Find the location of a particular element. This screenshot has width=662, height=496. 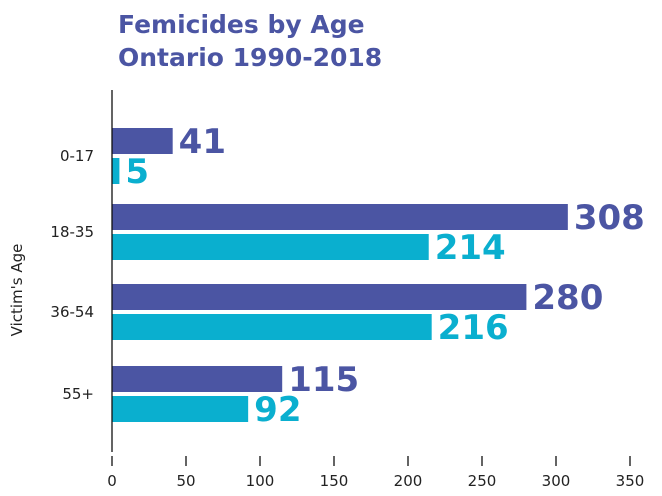

bar-55+-series-2 is located at coordinates (180, 409).